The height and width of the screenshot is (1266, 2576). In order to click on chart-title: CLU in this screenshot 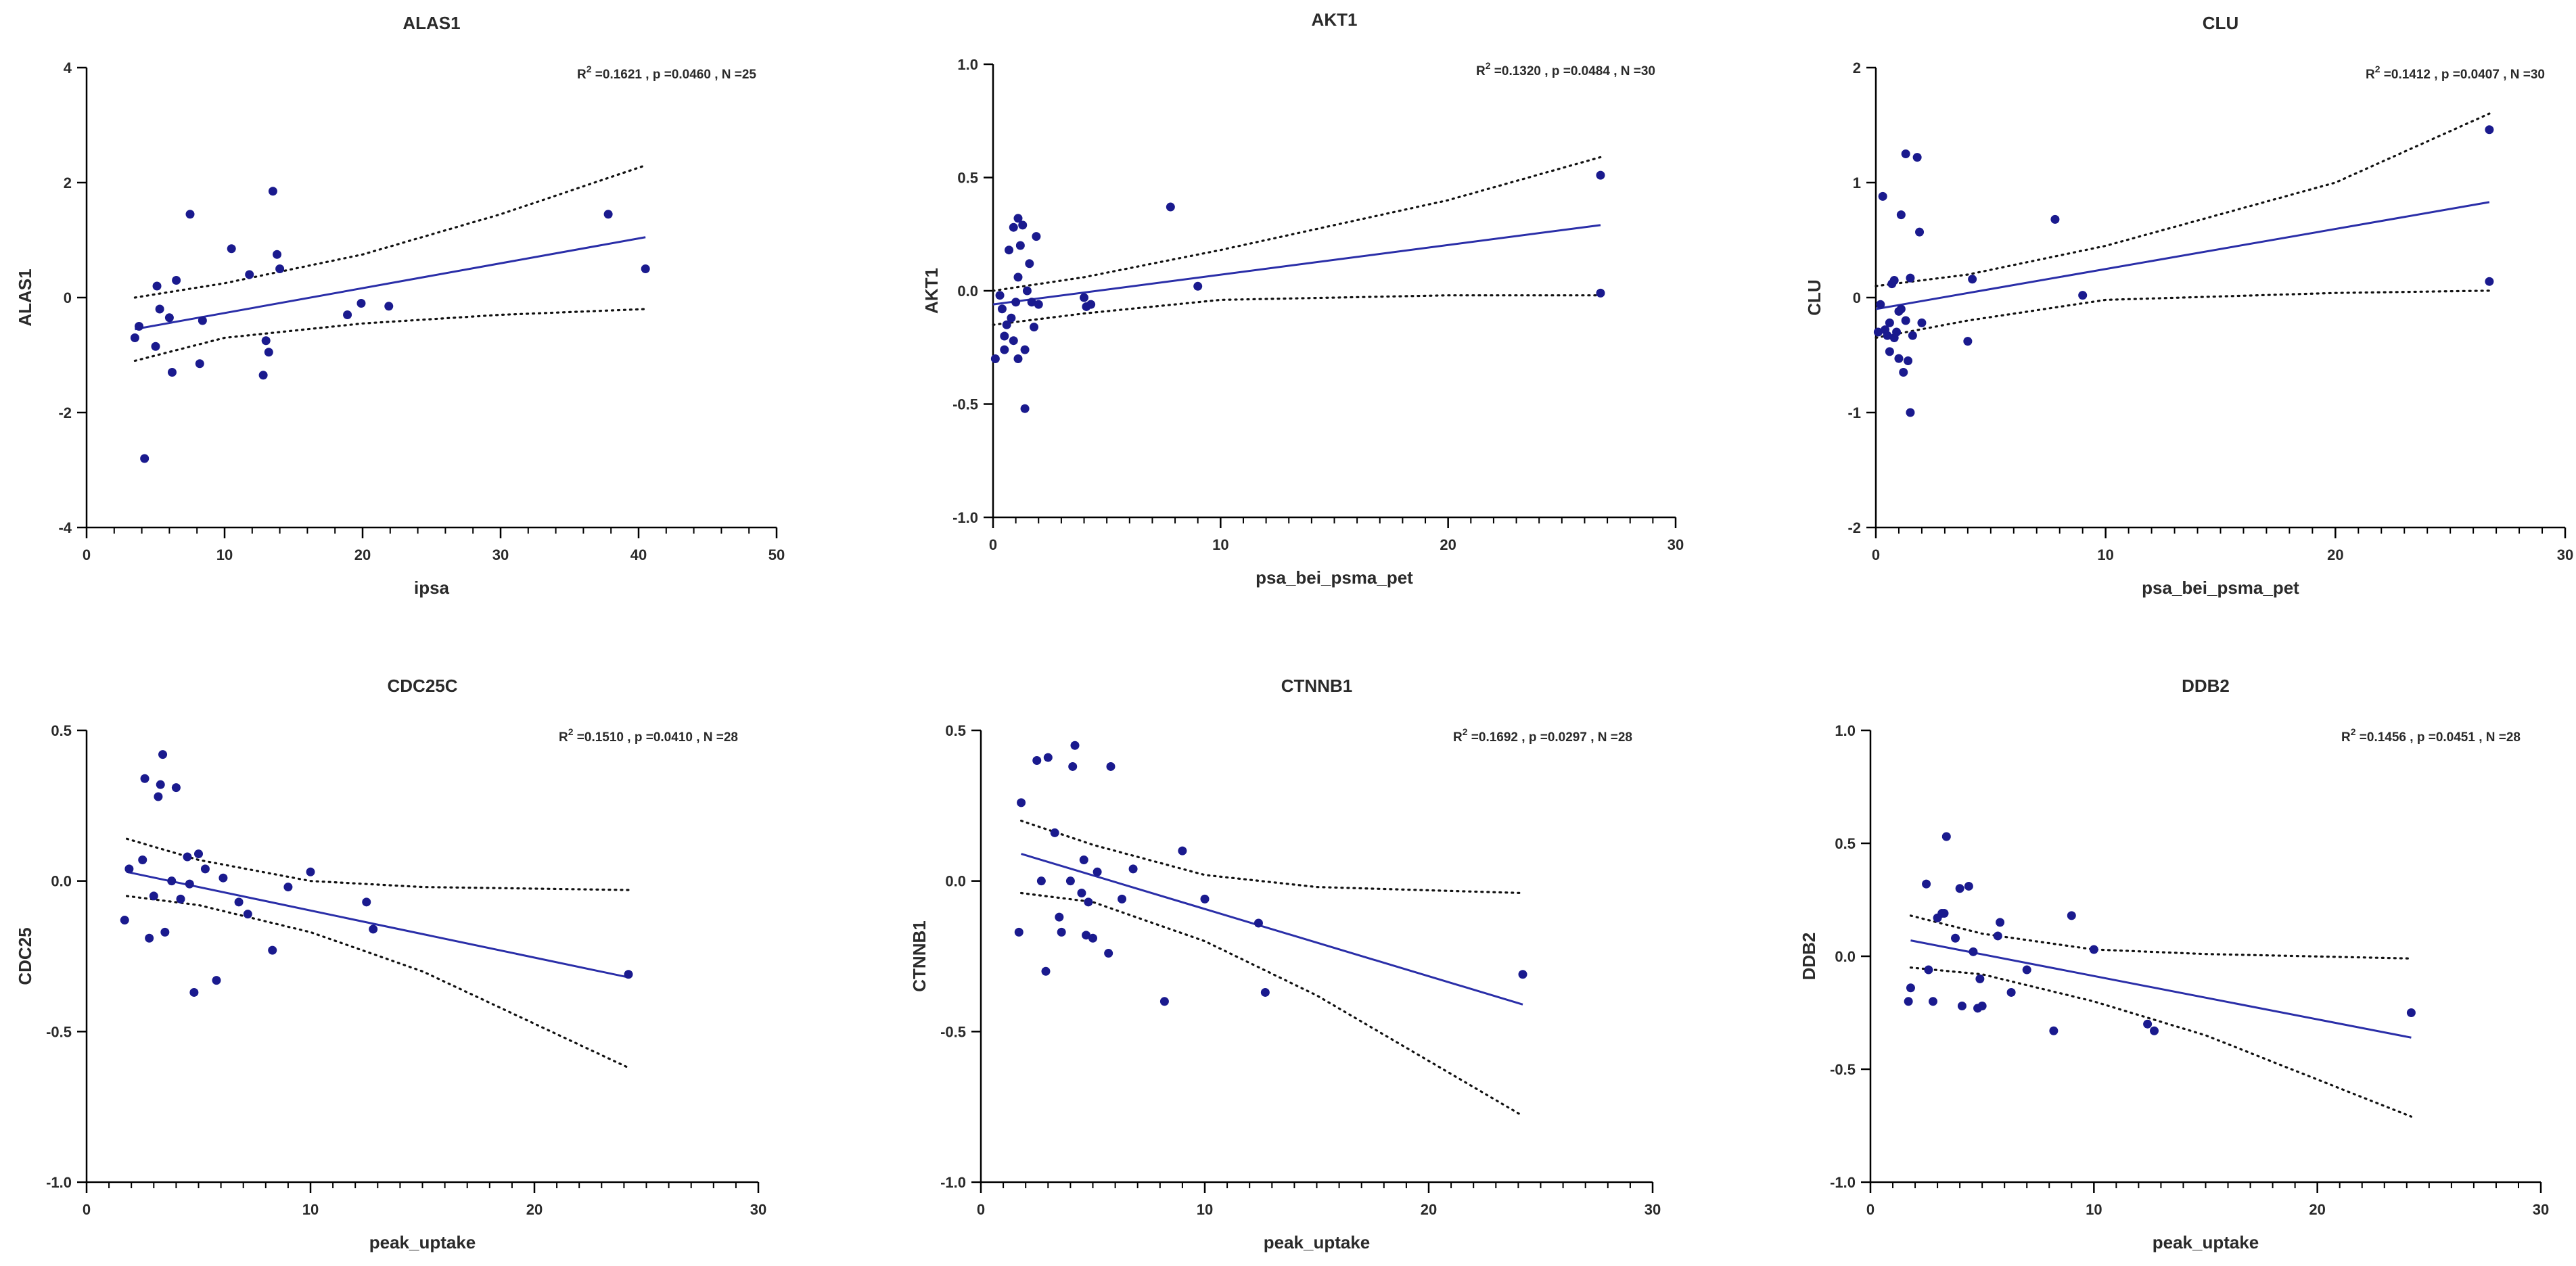, I will do `click(2220, 23)`.